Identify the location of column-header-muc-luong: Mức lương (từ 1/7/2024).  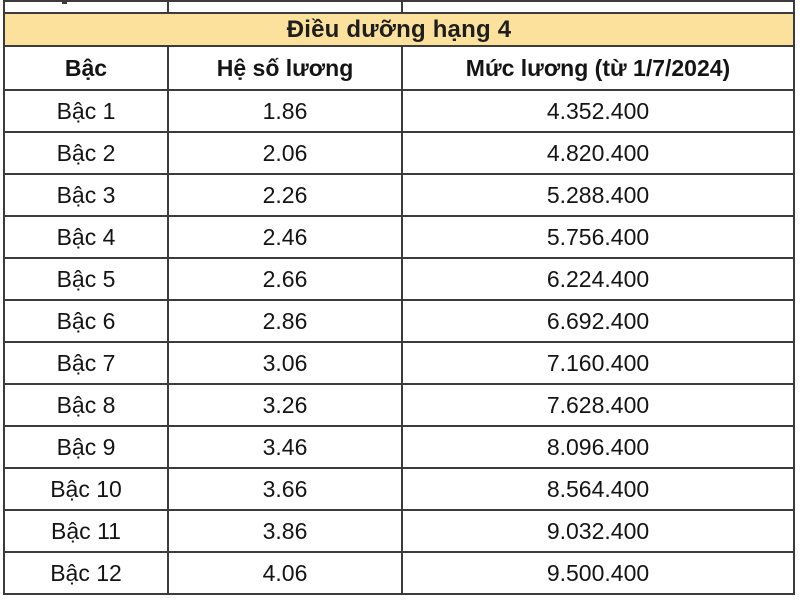
(598, 68).